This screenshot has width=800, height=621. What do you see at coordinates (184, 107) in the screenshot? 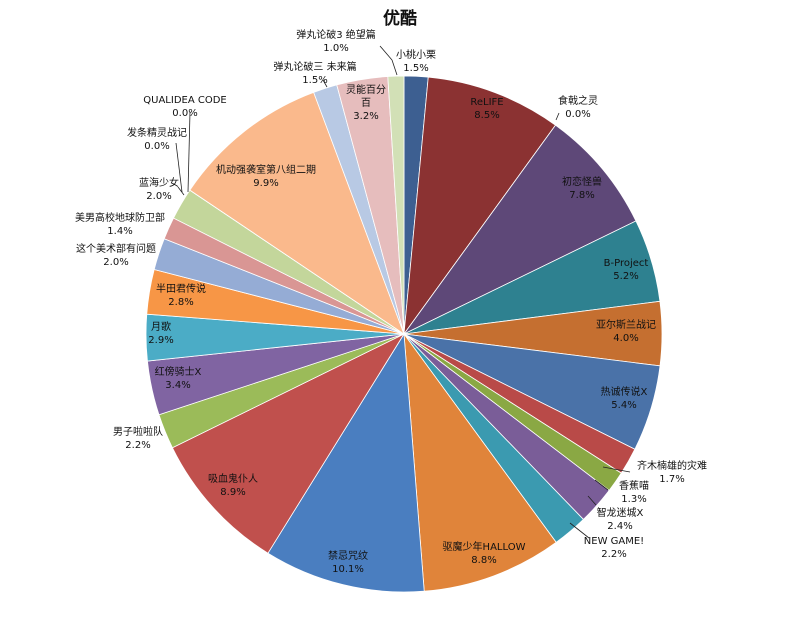
I see `slice-label: QUALIDEA CODE 0.0%` at bounding box center [184, 107].